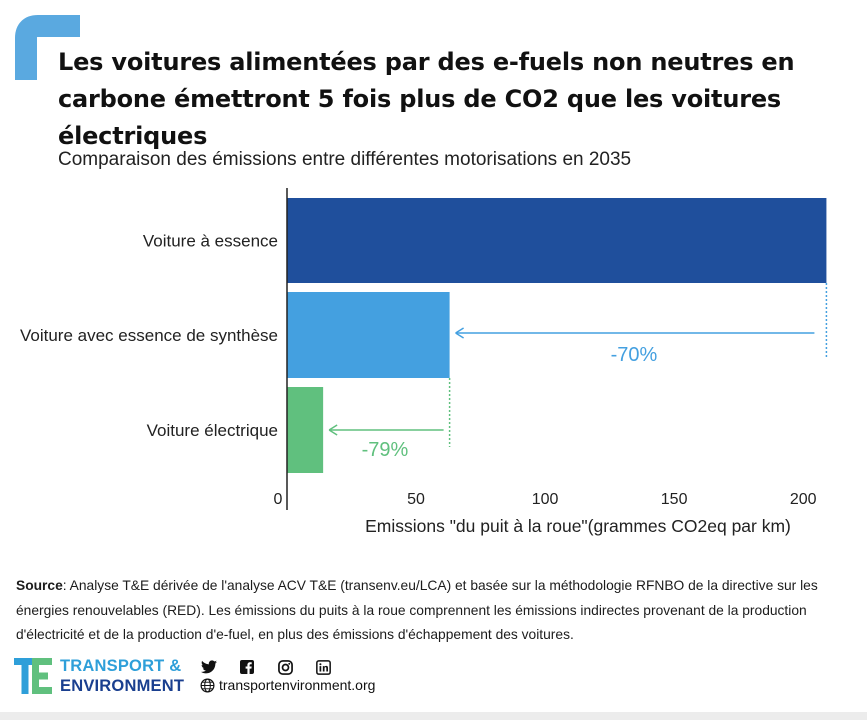  What do you see at coordinates (634, 355) in the screenshot?
I see `annotation-label-1: -70%` at bounding box center [634, 355].